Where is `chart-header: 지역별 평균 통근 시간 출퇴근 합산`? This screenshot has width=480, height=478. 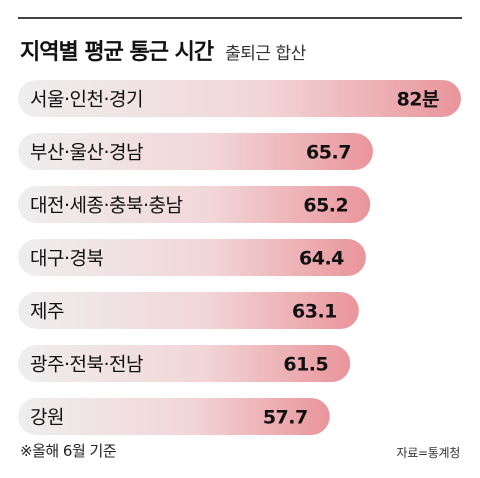
chart-header: 지역별 평균 통근 시간 출퇴근 합산 is located at coordinates (163, 50).